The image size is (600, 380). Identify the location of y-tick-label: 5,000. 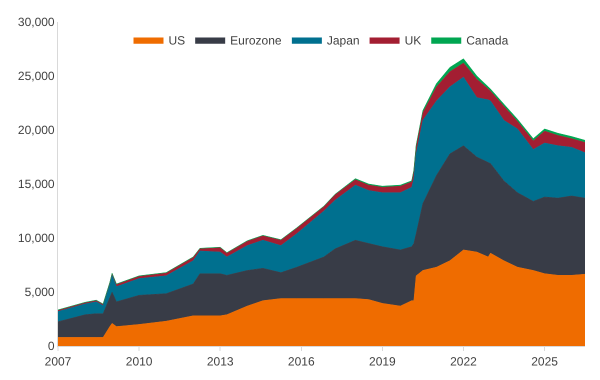
(39, 292).